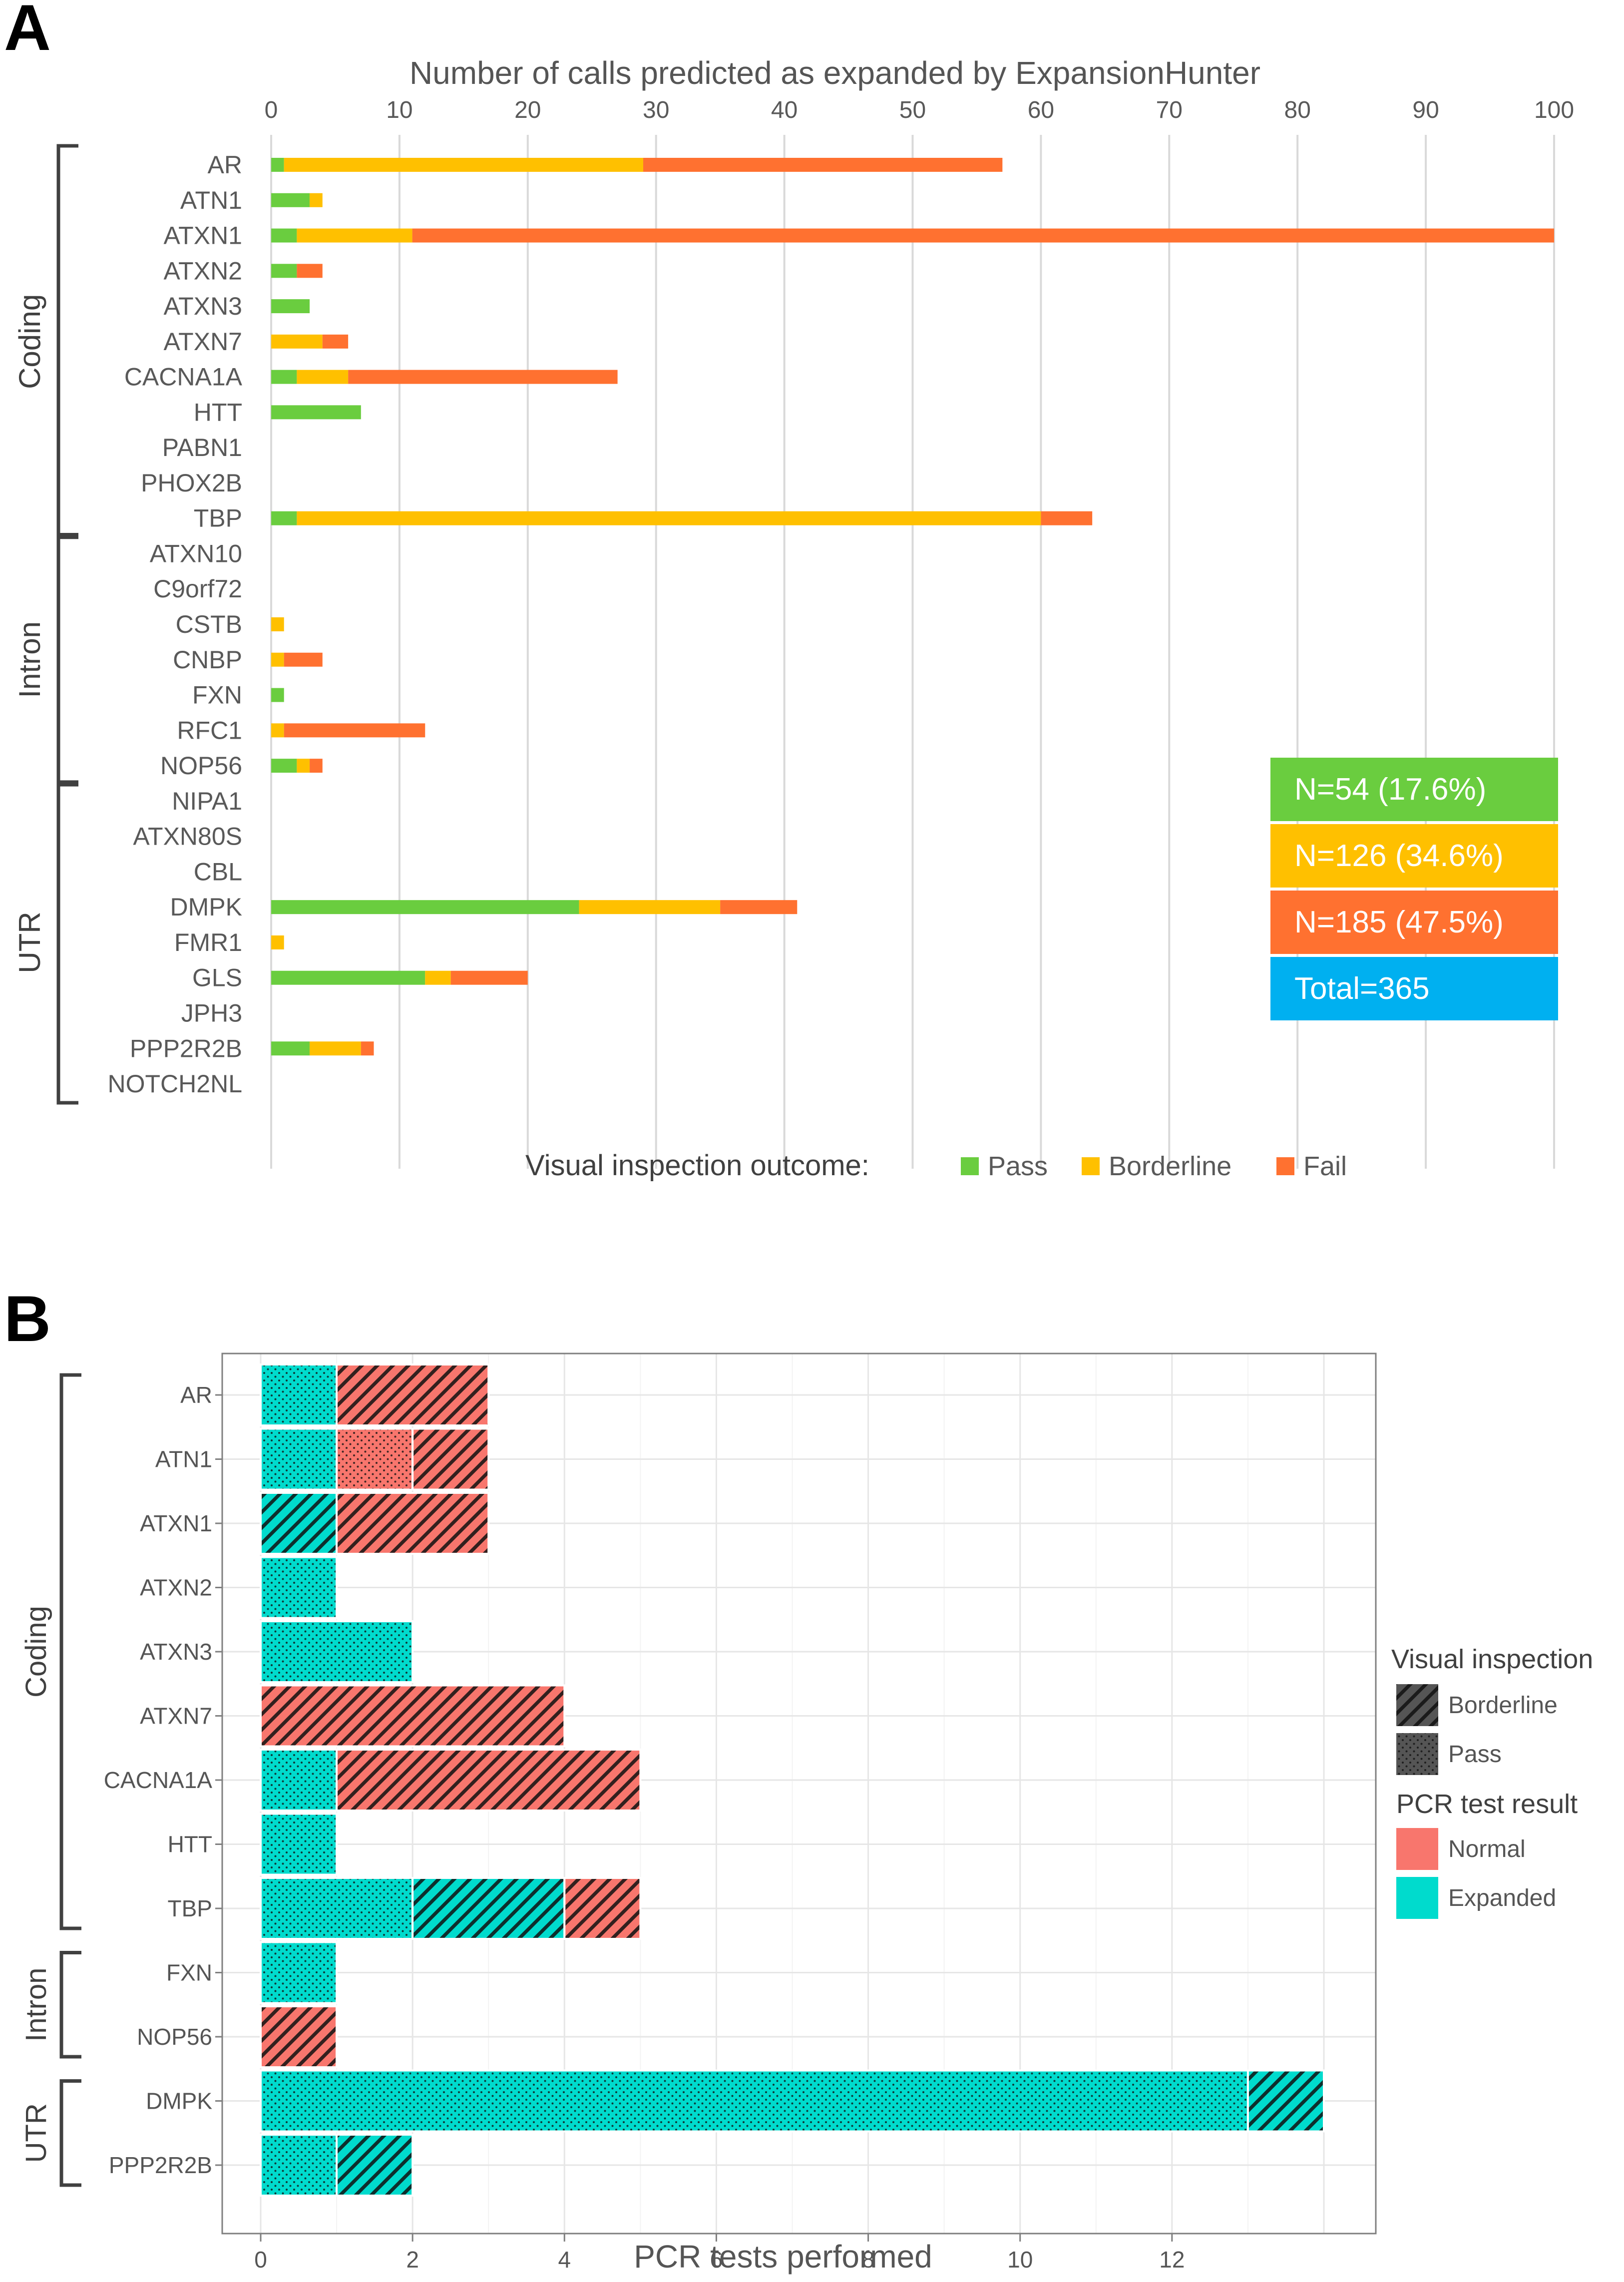  I want to click on panel-b-x-tick-label: 0, so click(260, 2260).